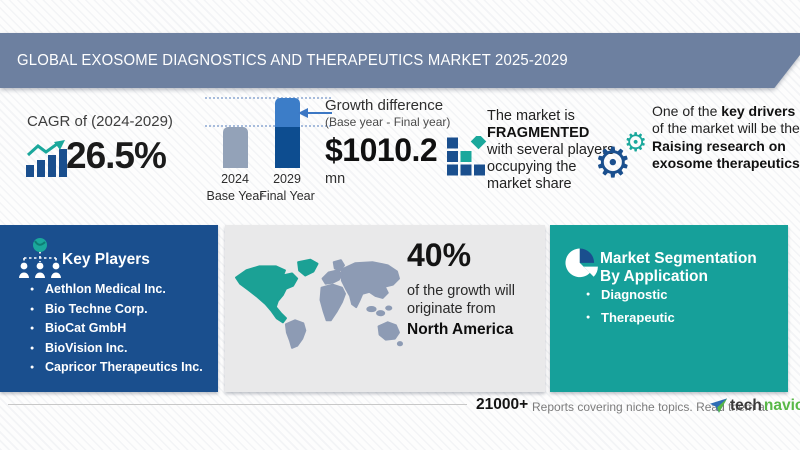  What do you see at coordinates (116, 348) in the screenshot?
I see `key-player-item: BioVision Inc.` at bounding box center [116, 348].